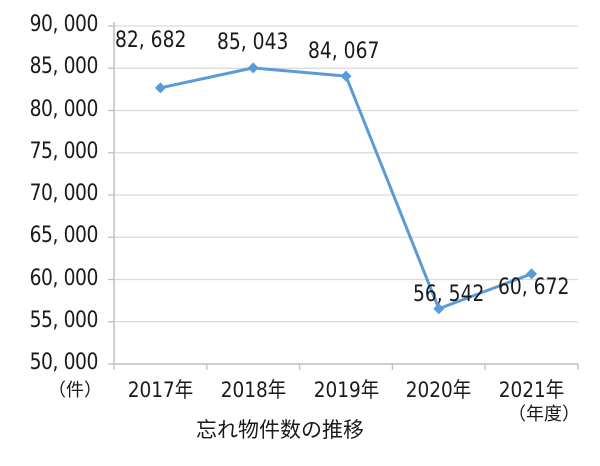 This screenshot has width=600, height=466. I want to click on y-tick-label: 50, 000, so click(64, 362).